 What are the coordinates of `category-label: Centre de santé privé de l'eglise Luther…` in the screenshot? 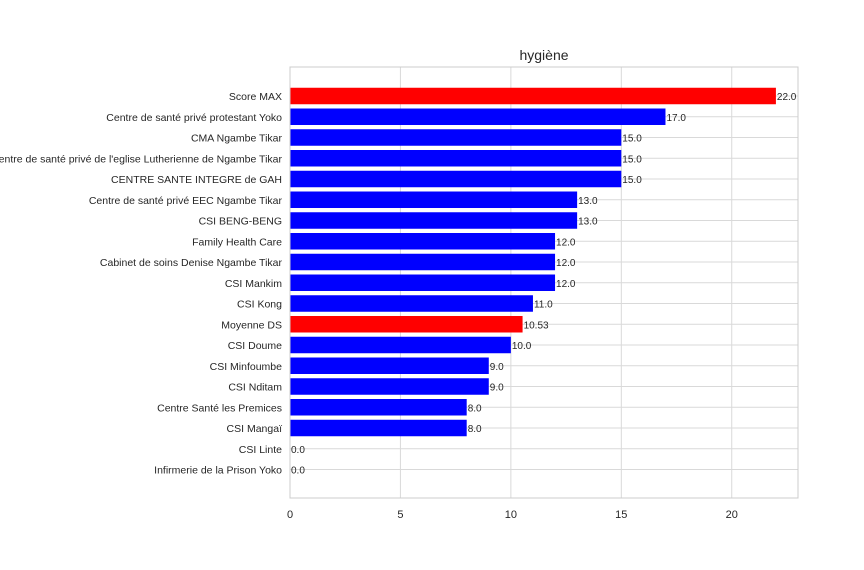 It's located at (141, 159).